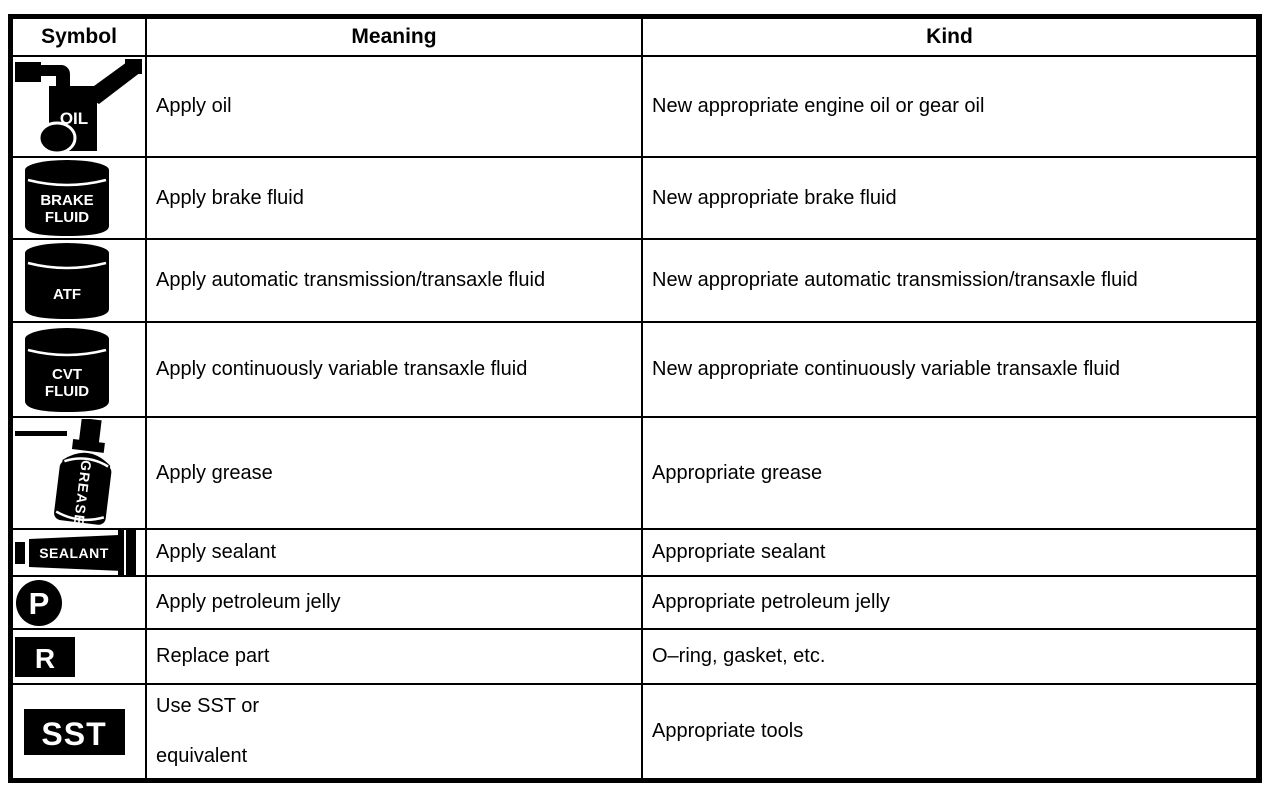 This screenshot has height=790, width=1270. I want to click on petroleum-jelly-icon: P, so click(39, 602).